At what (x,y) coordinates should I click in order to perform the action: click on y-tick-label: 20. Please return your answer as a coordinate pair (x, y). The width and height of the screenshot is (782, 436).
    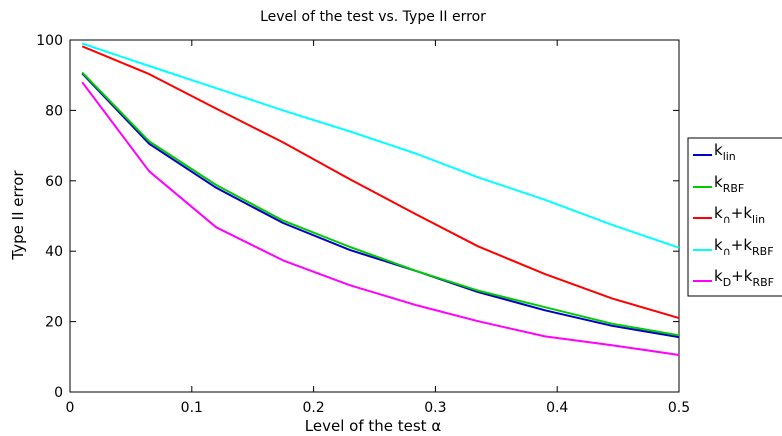
    Looking at the image, I should click on (54, 323).